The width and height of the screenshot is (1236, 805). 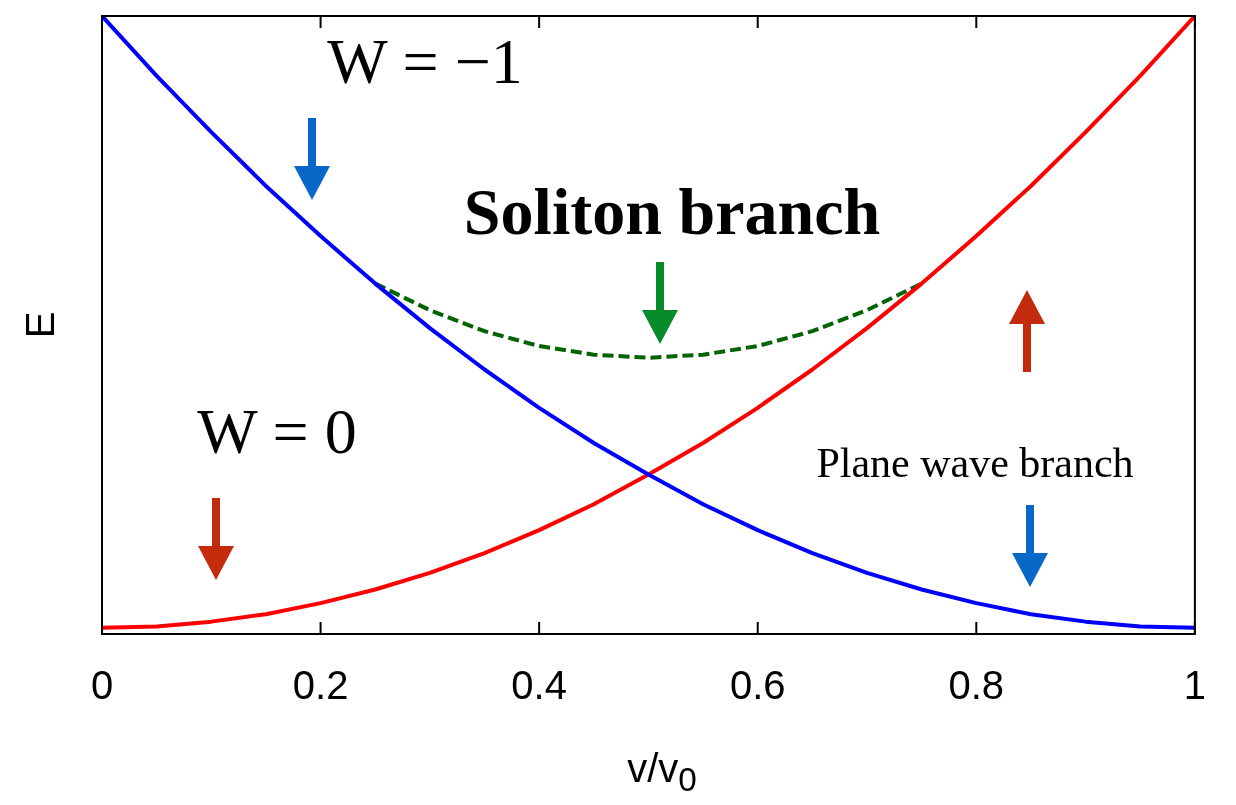 I want to click on x-tick-label: 0, so click(x=102, y=685).